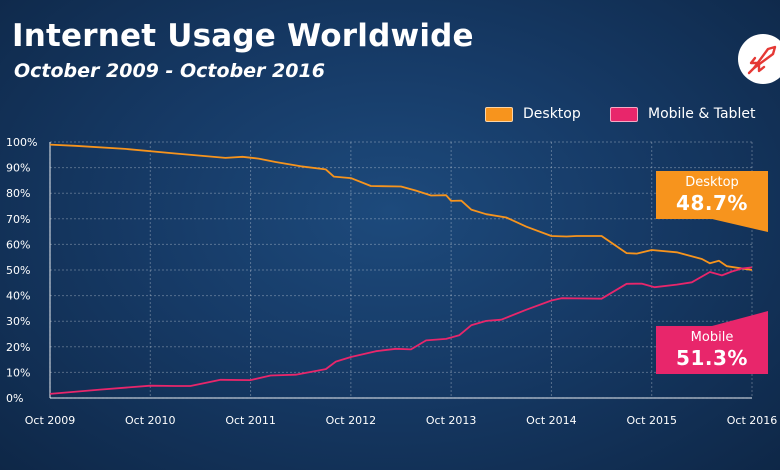 Image resolution: width=780 pixels, height=470 pixels. I want to click on mobile-callout-pointer, so click(740, 318).